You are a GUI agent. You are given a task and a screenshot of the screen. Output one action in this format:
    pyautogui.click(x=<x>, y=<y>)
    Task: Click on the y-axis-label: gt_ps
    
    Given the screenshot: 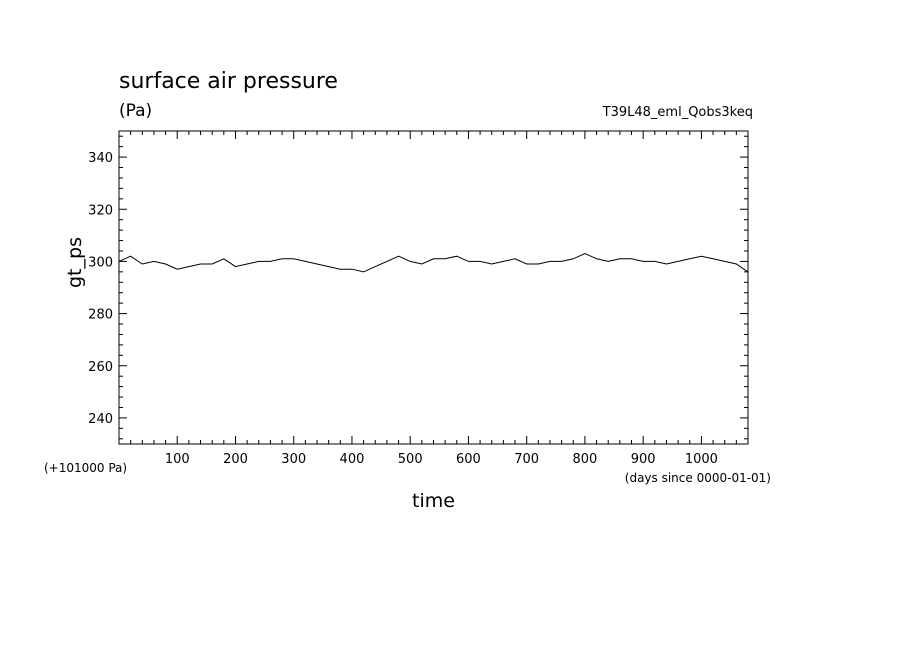 What is the action you would take?
    pyautogui.click(x=75, y=262)
    